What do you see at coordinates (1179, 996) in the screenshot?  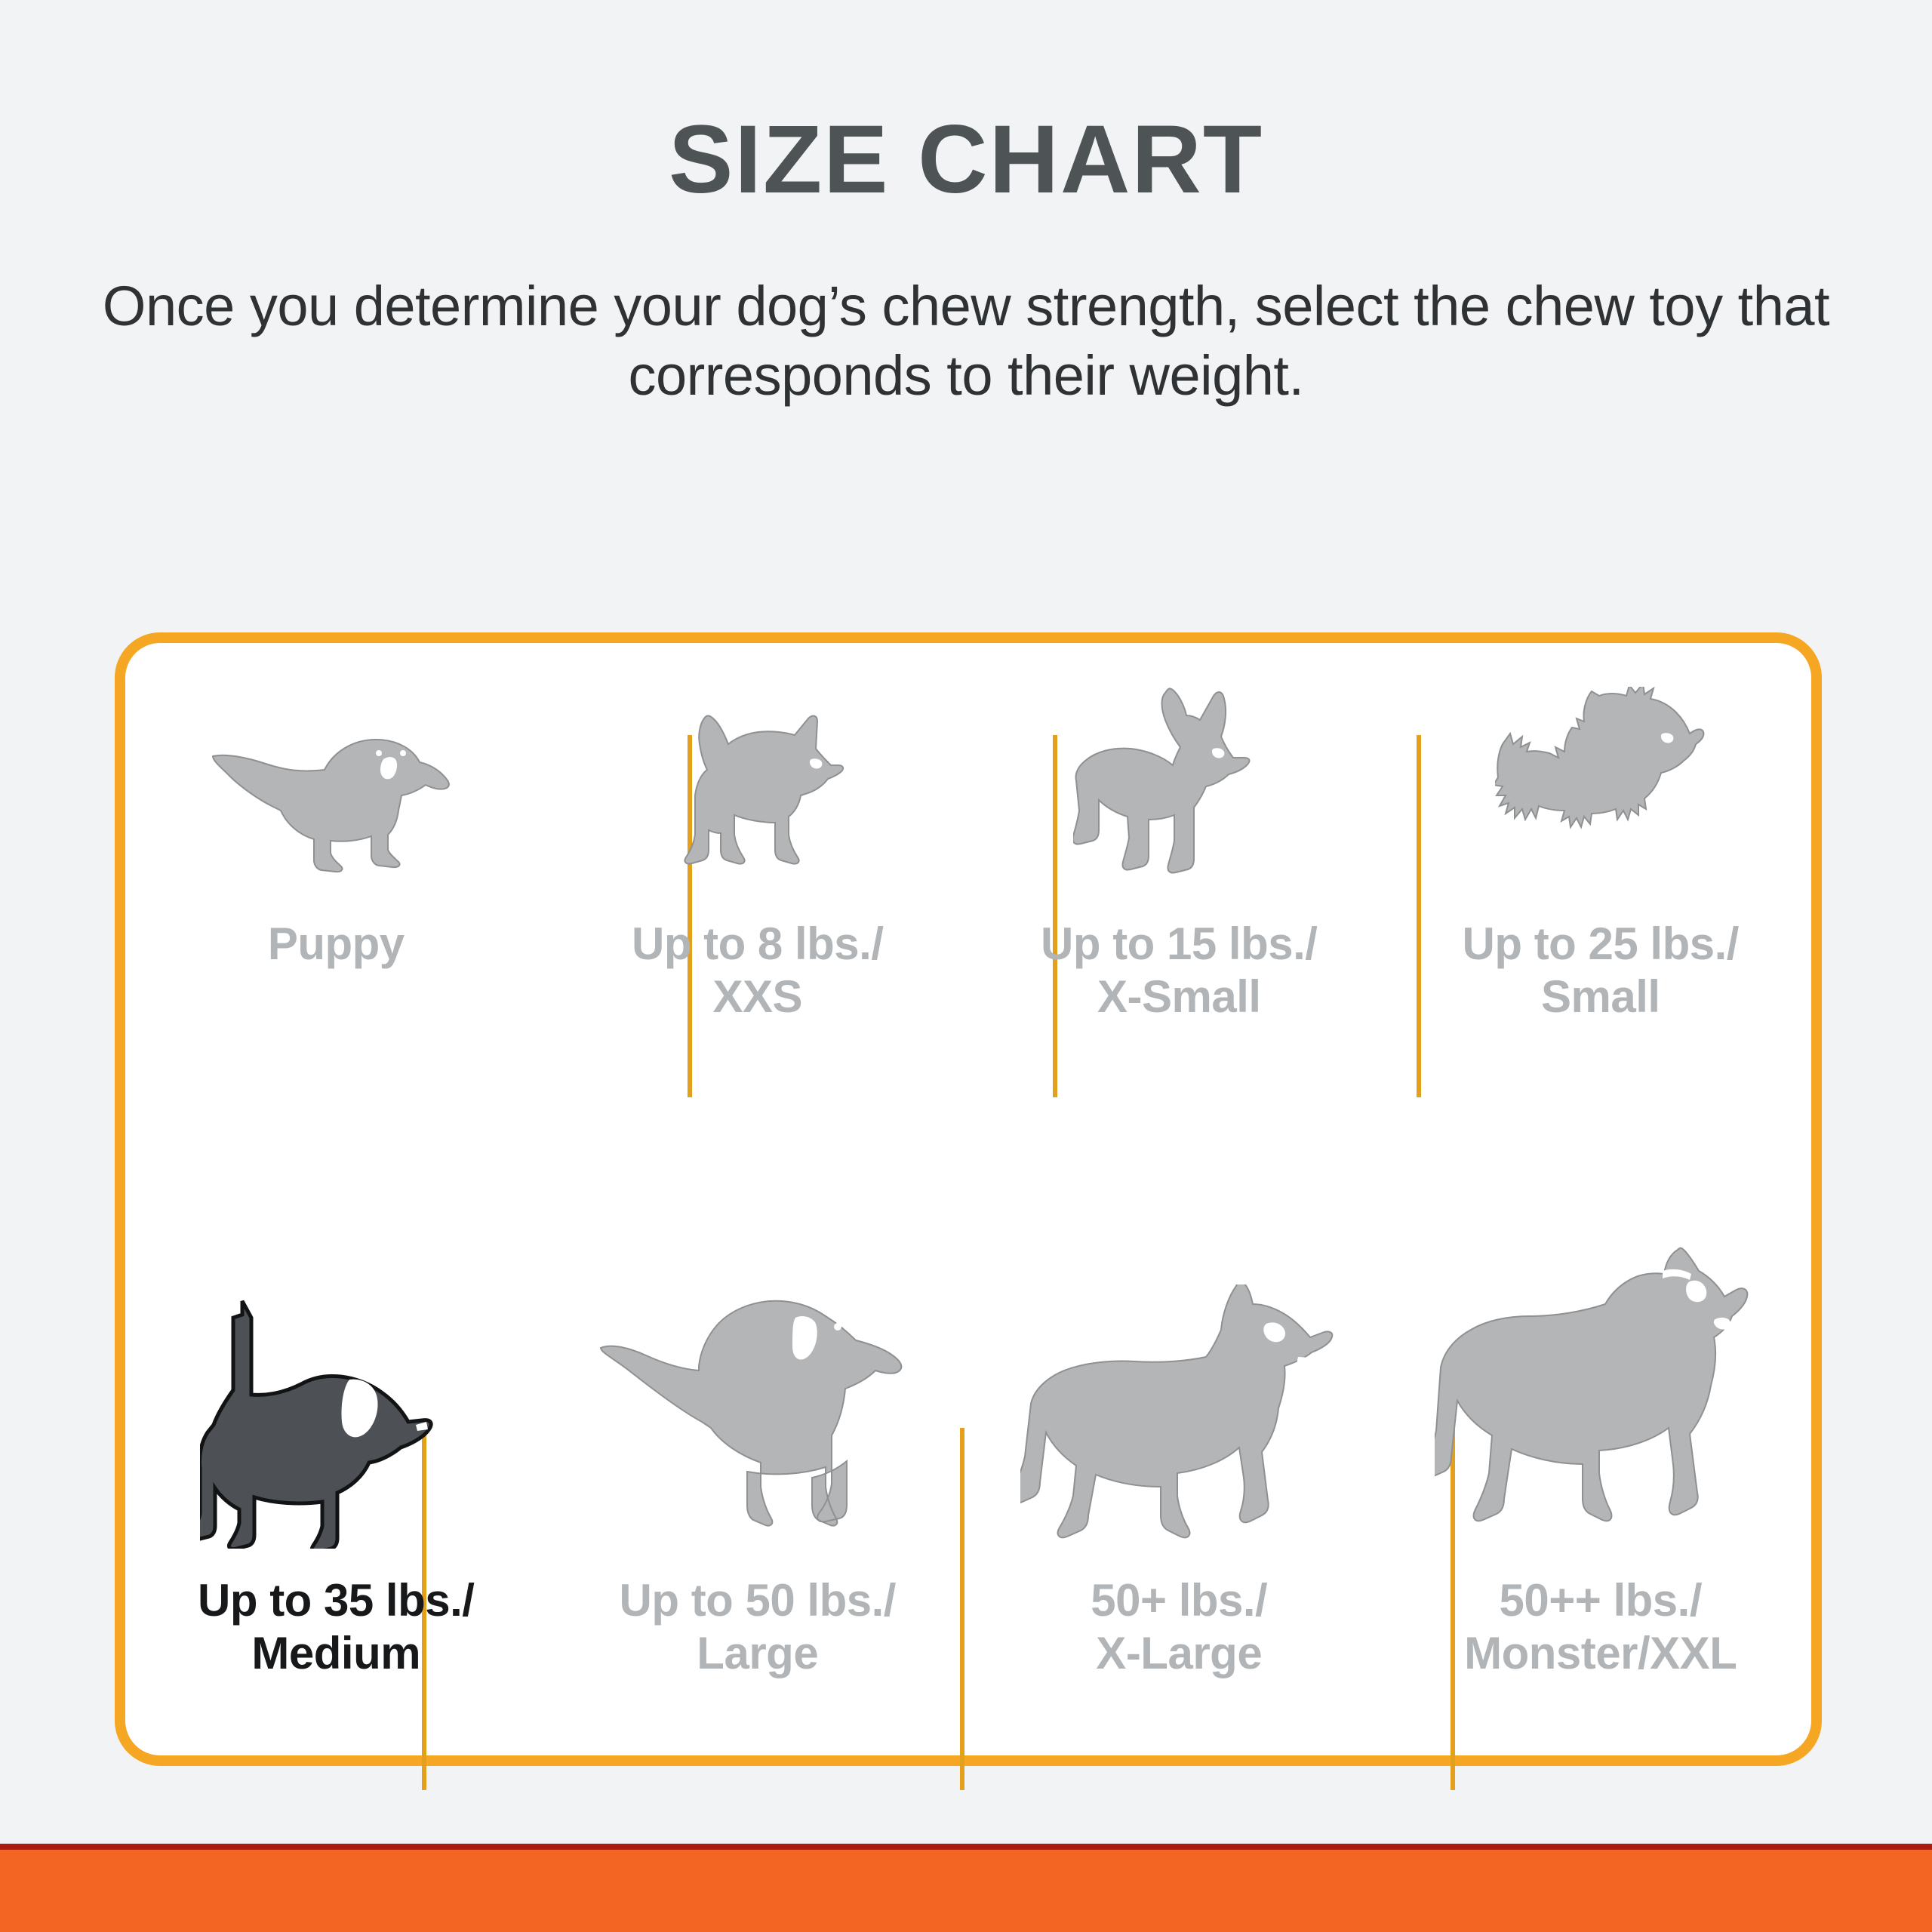 I see `size-label-line2: X-Small` at bounding box center [1179, 996].